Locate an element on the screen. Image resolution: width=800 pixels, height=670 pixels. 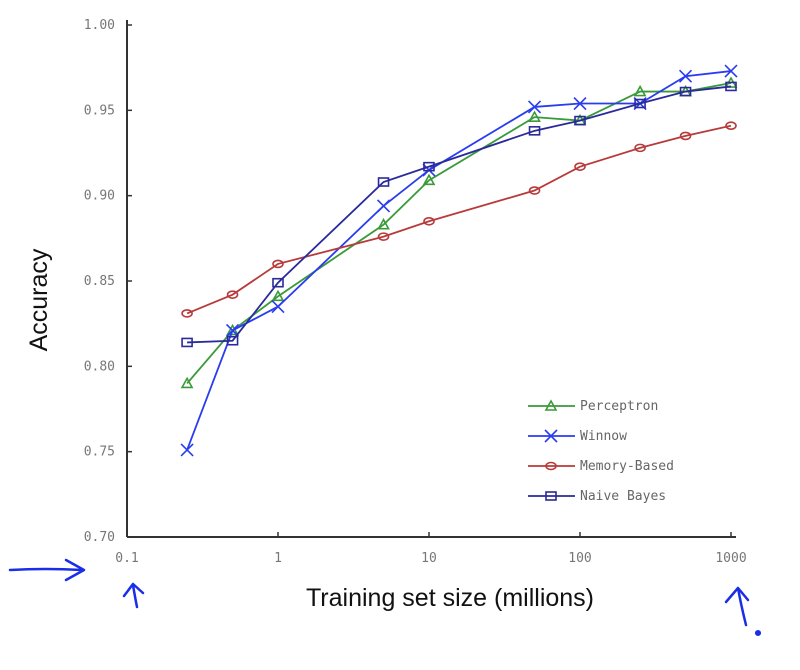
legend-label: Winnow is located at coordinates (603, 436).